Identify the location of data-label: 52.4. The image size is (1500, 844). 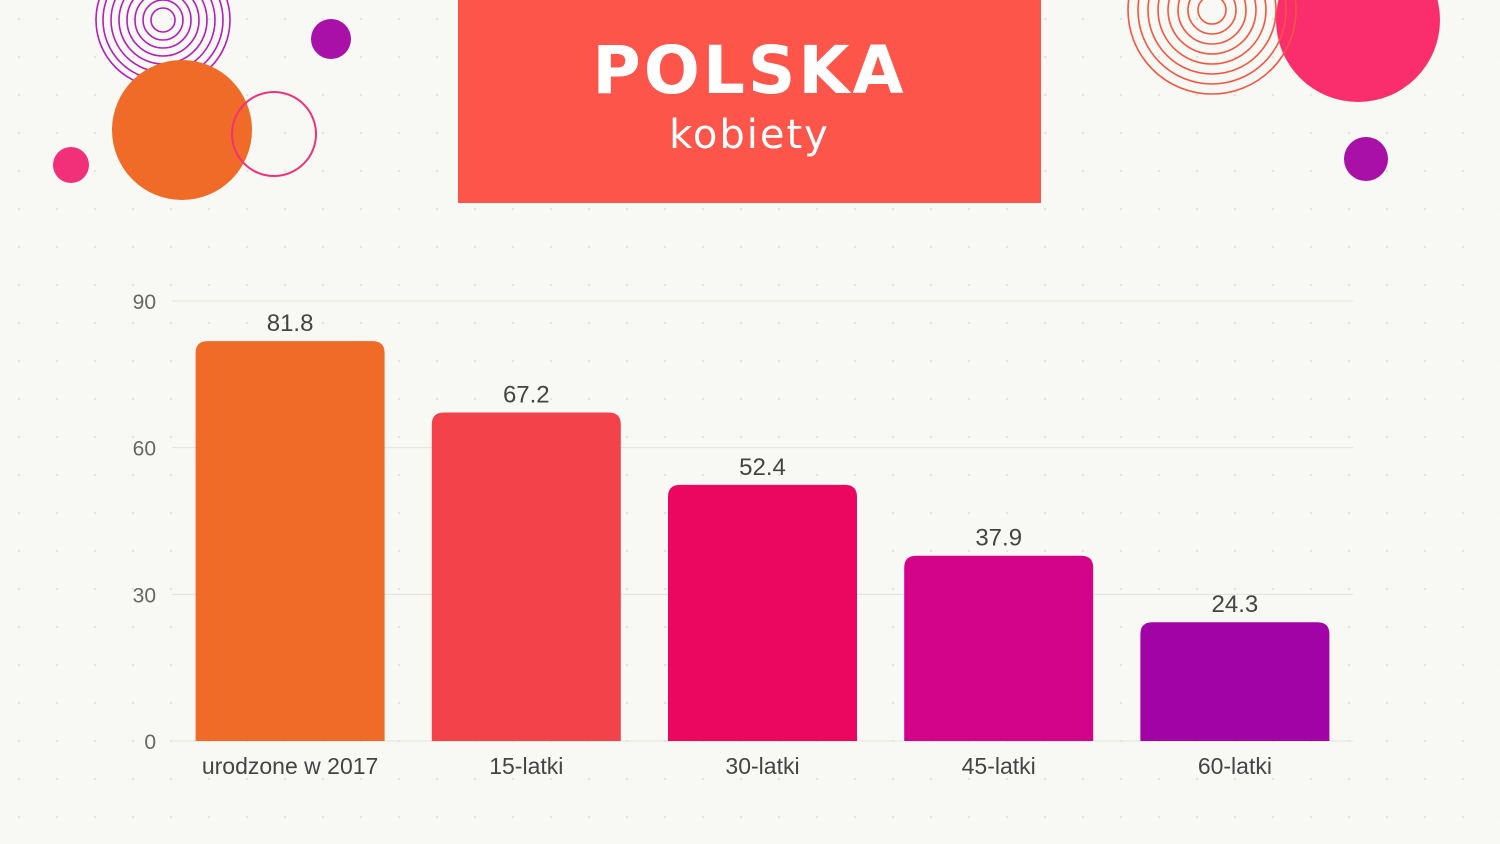
(762, 467).